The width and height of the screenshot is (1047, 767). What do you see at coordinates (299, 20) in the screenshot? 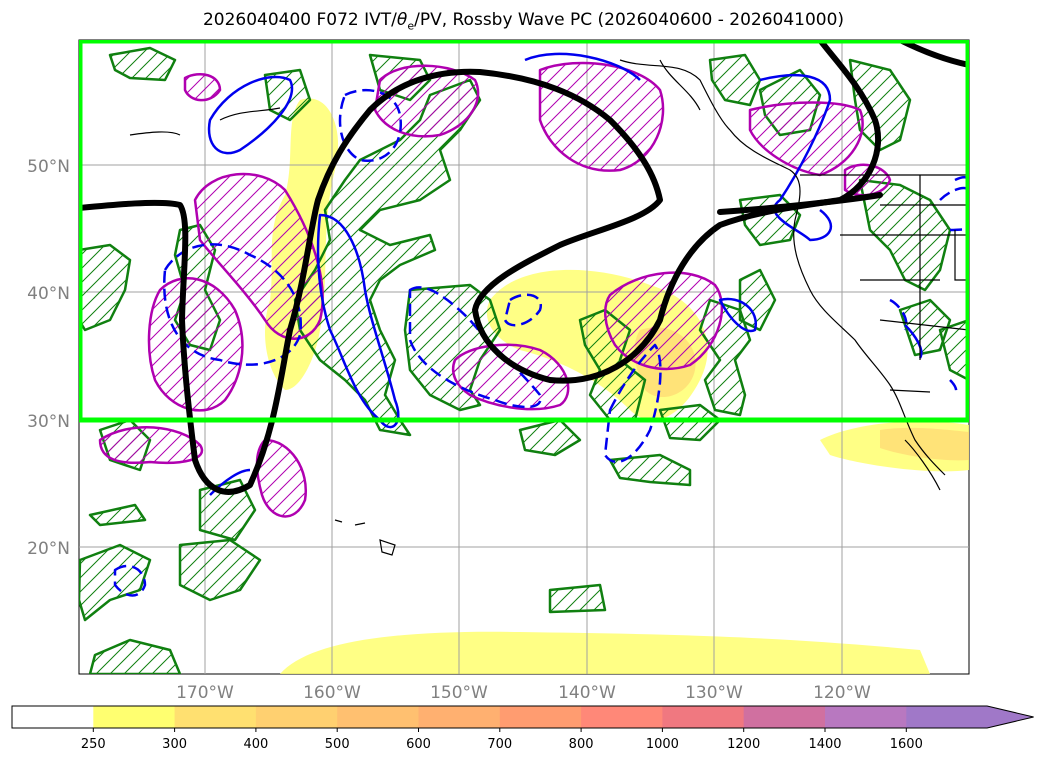
I see `title-prefix: 2026040400 F072 IVT/` at bounding box center [299, 20].